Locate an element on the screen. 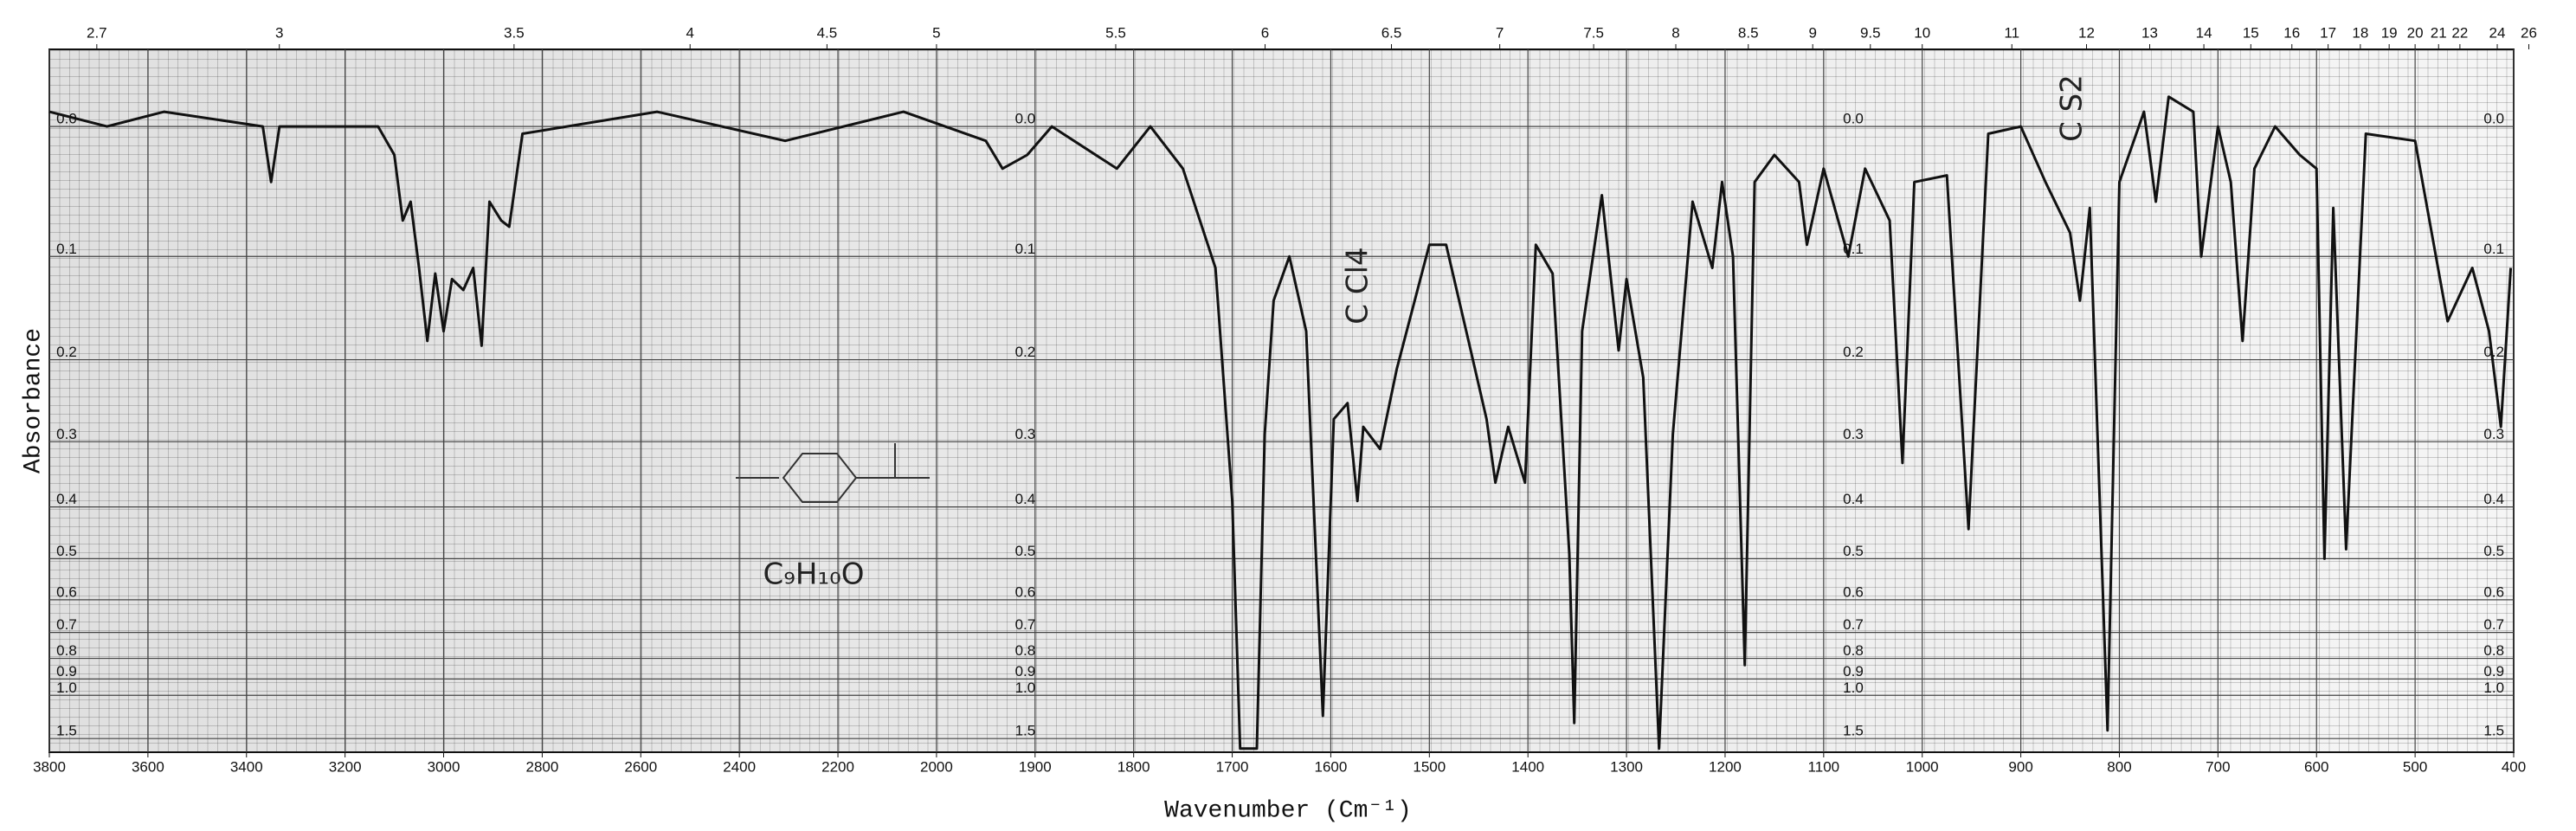 Image resolution: width=2576 pixels, height=831 pixels. x2-tick-label: 14 is located at coordinates (2204, 32).